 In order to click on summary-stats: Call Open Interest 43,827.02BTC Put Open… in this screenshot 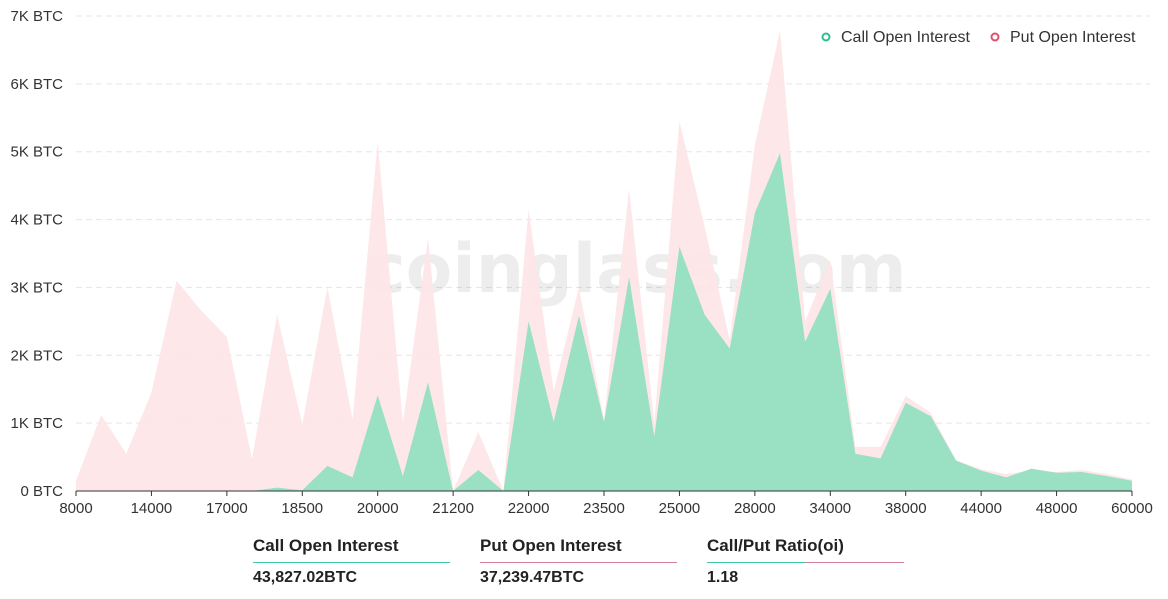, I will do `click(578, 561)`.